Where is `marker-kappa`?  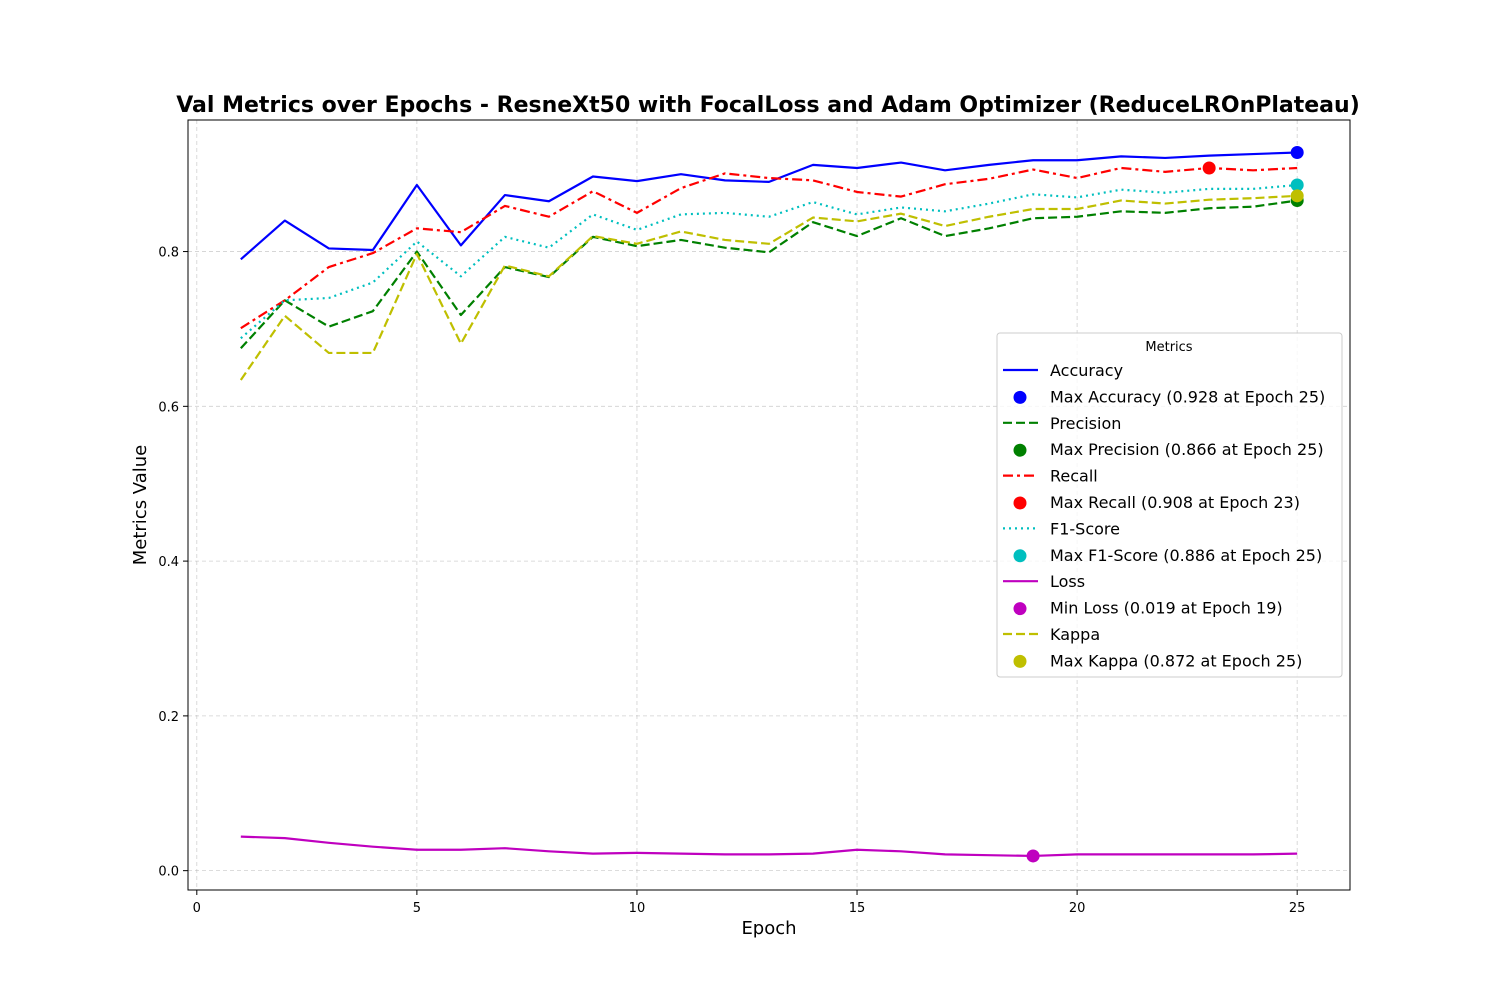 marker-kappa is located at coordinates (1297, 196).